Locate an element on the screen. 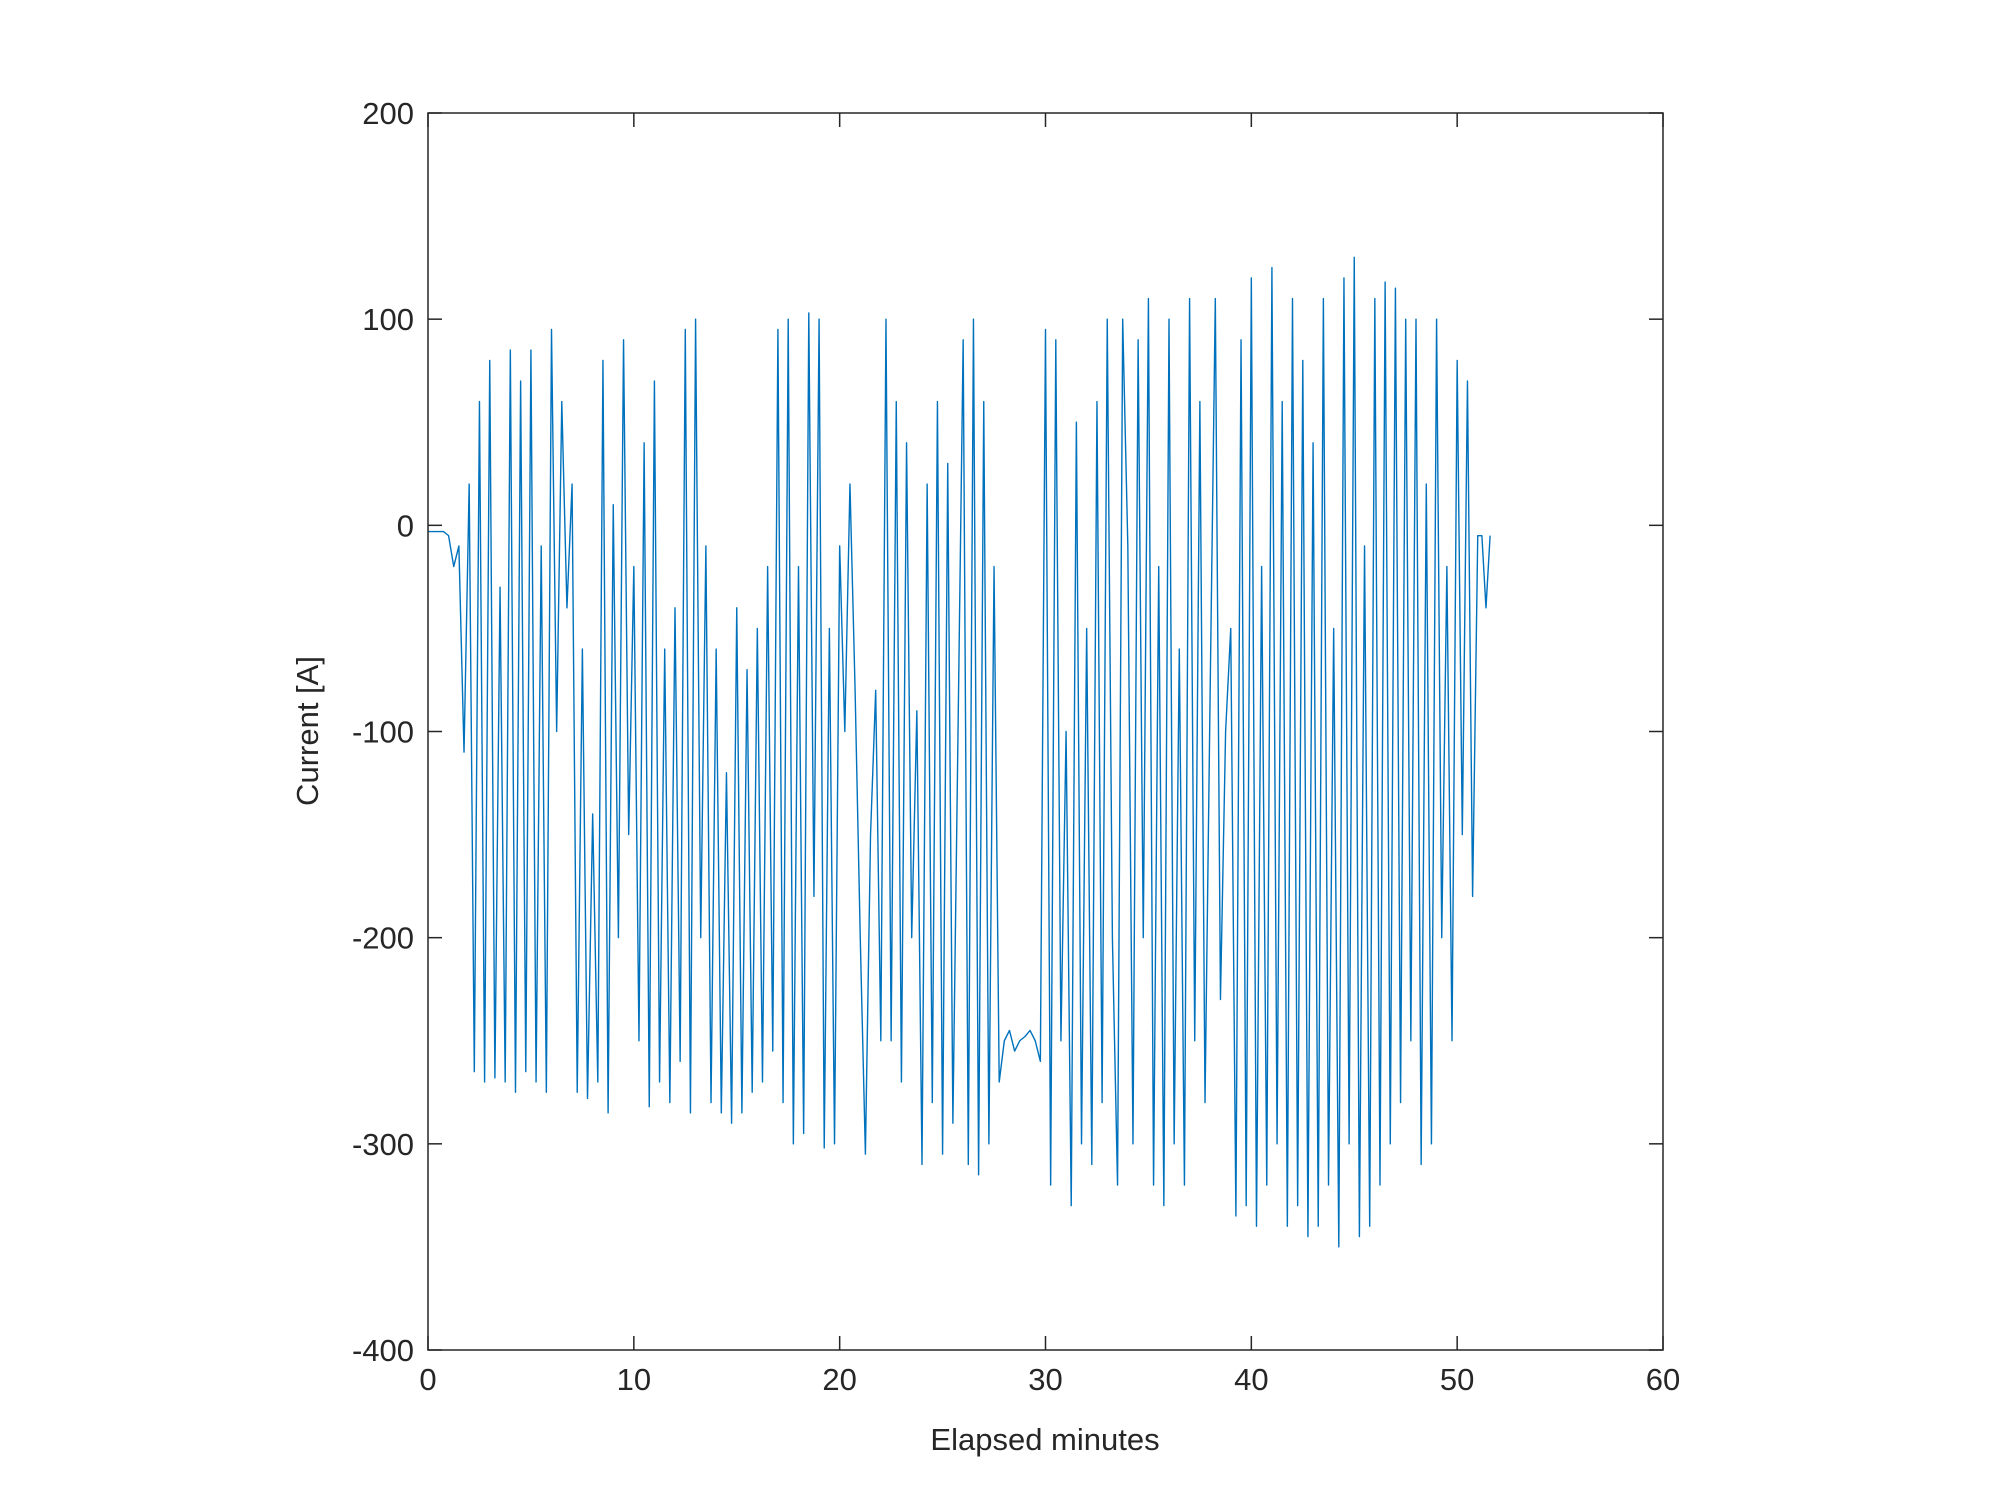 This screenshot has height=1500, width=2000. y-axis-label: Current [A] is located at coordinates (307, 731).